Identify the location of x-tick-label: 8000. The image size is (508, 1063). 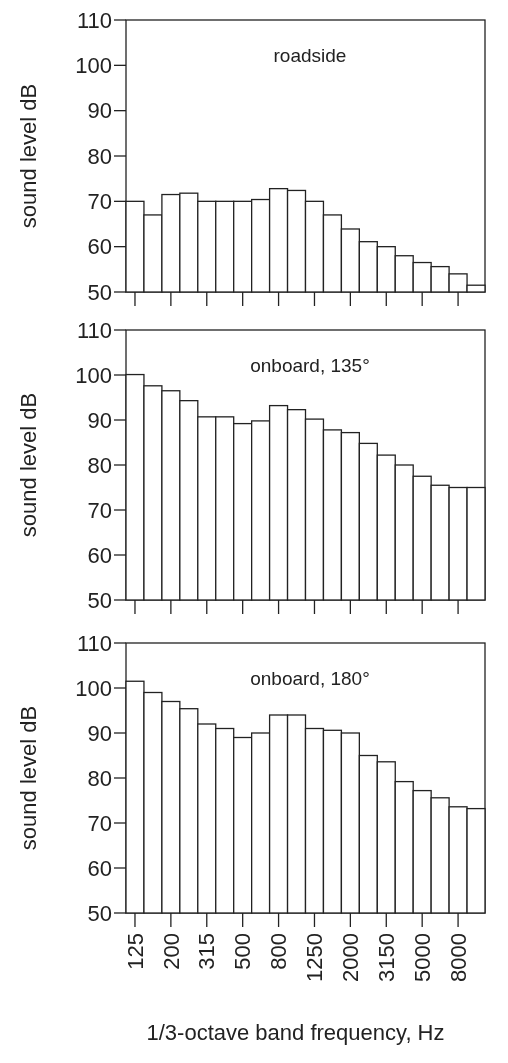
(458, 957).